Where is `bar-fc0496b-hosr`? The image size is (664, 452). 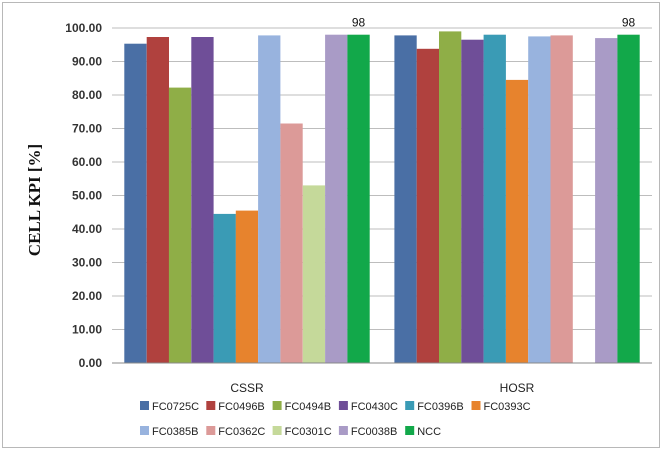
bar-fc0496b-hosr is located at coordinates (427, 206).